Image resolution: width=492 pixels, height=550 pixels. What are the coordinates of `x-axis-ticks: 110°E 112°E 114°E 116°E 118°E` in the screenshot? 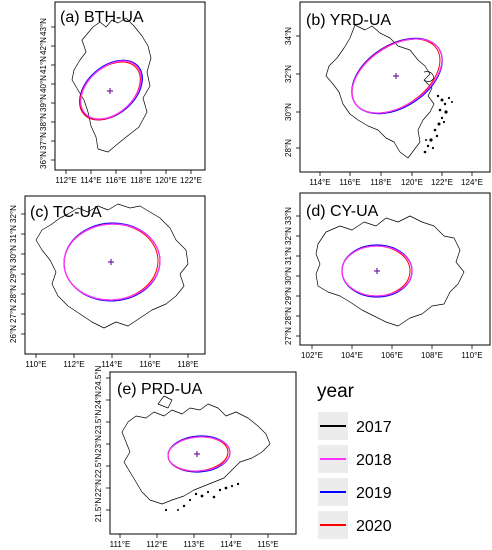 It's located at (112, 361).